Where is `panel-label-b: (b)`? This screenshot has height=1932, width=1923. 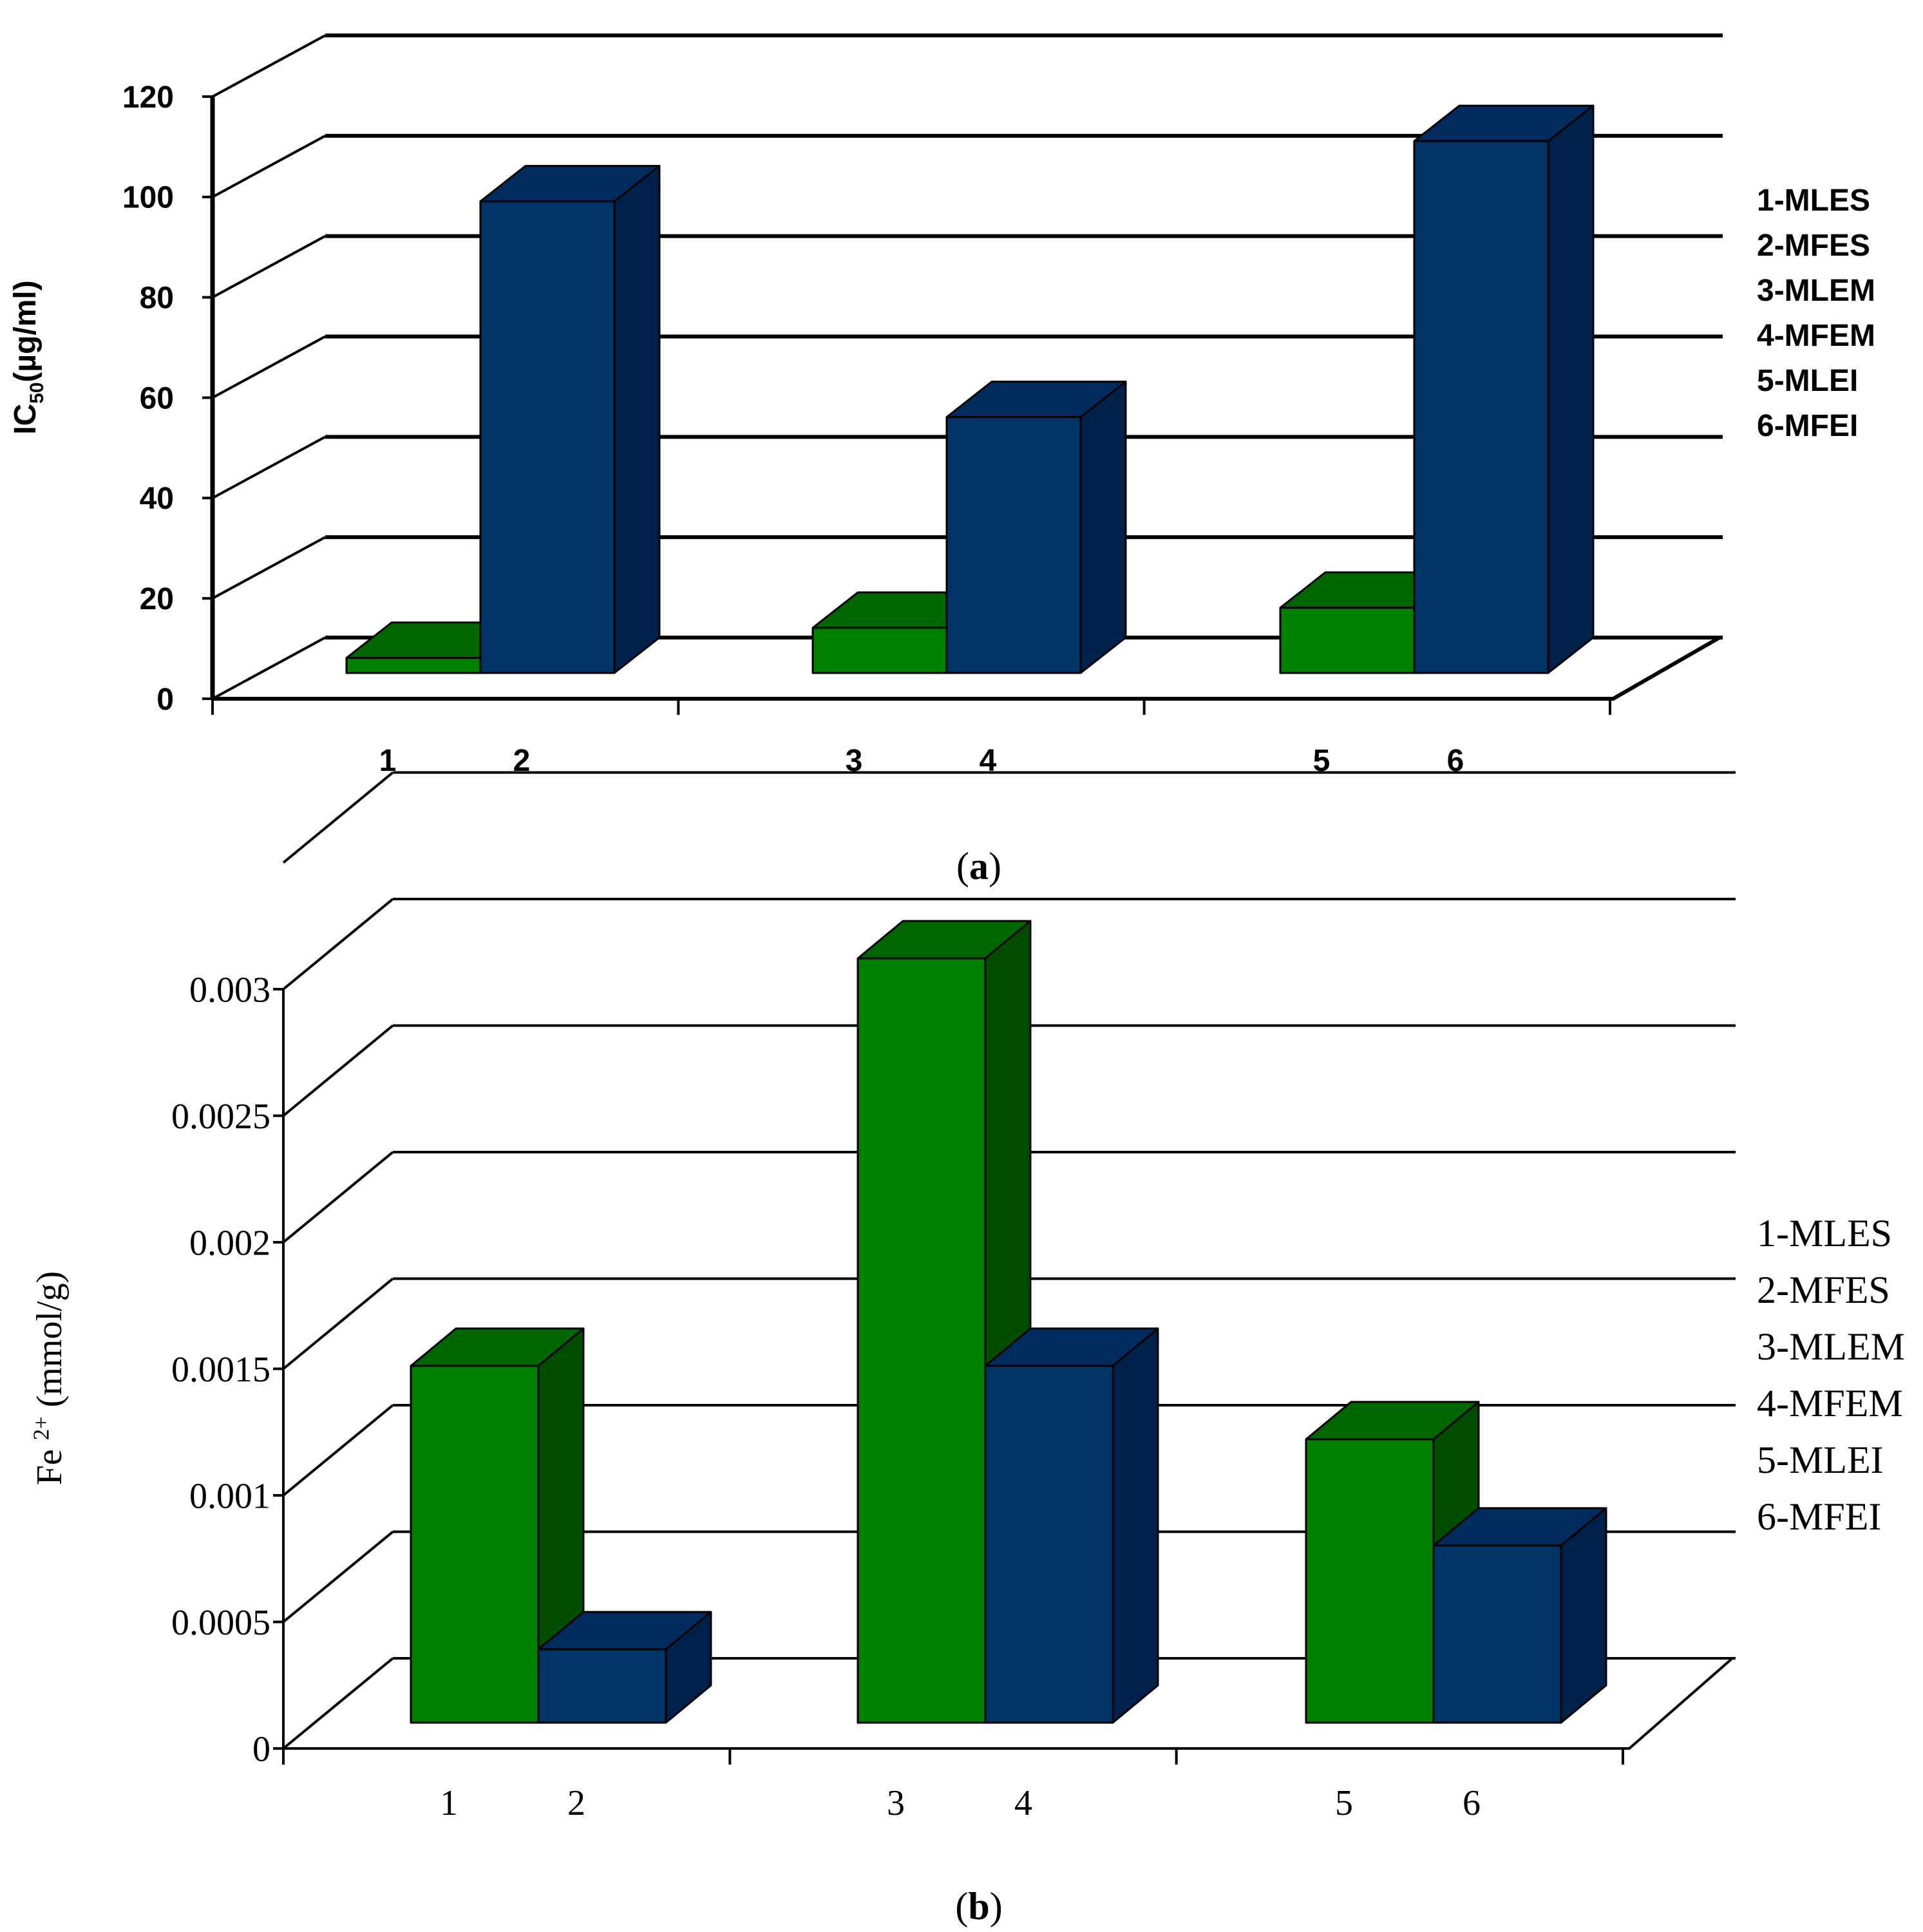
panel-label-b: (b) is located at coordinates (978, 1906).